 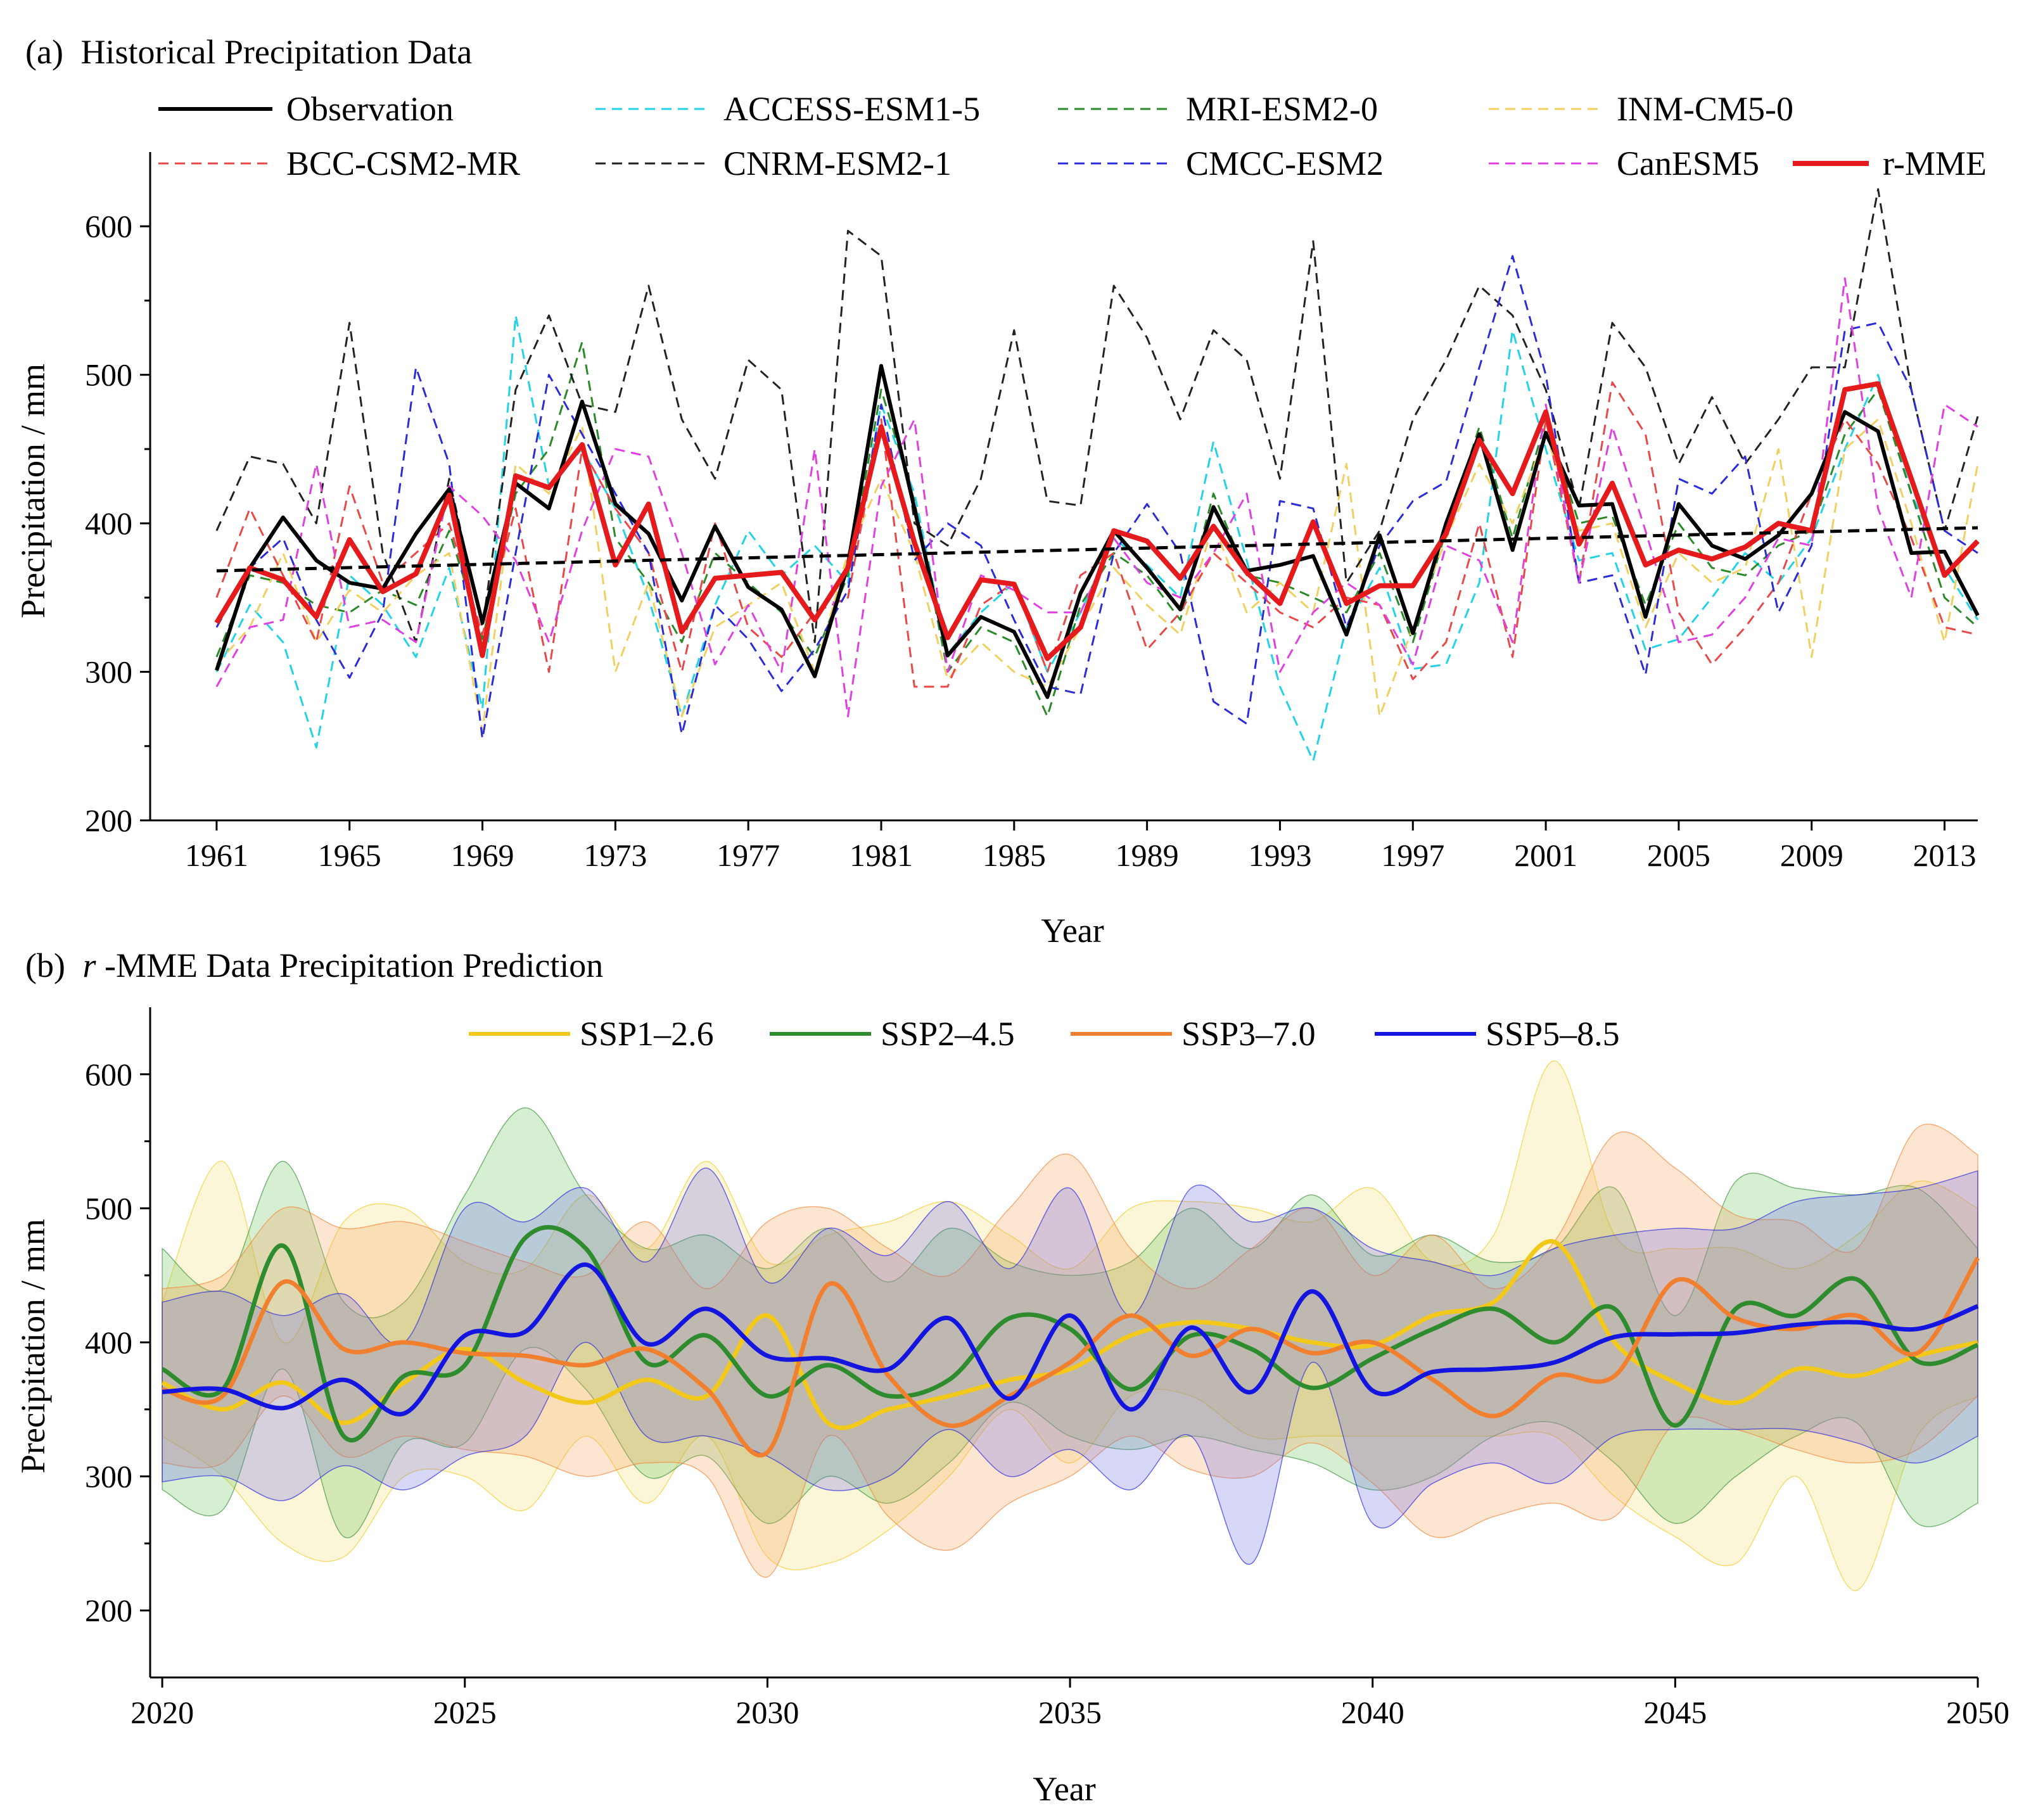 I want to click on panel-b-title-prefix: (b), so click(x=45, y=965).